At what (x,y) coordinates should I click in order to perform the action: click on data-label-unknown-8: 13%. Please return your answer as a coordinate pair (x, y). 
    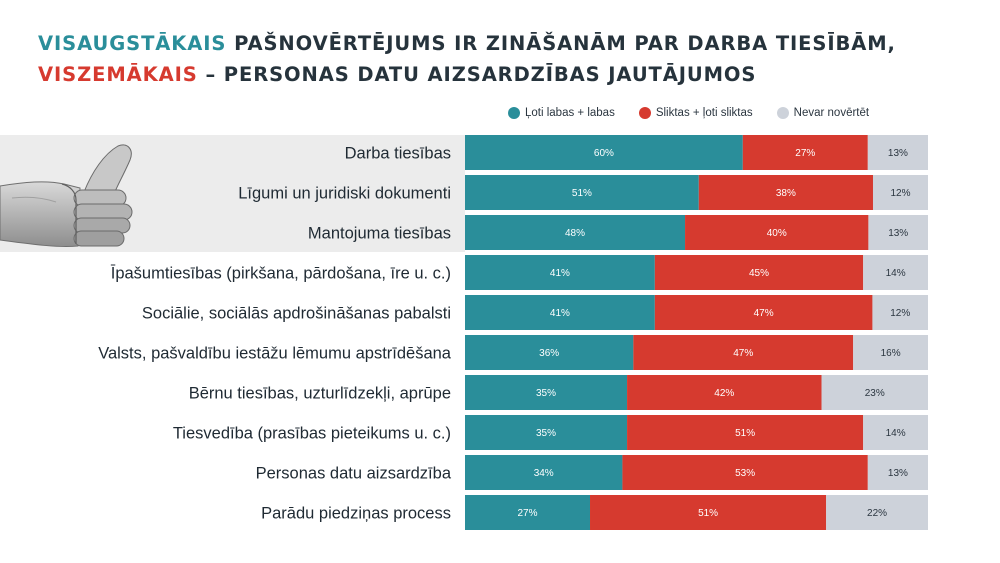
    Looking at the image, I should click on (898, 473).